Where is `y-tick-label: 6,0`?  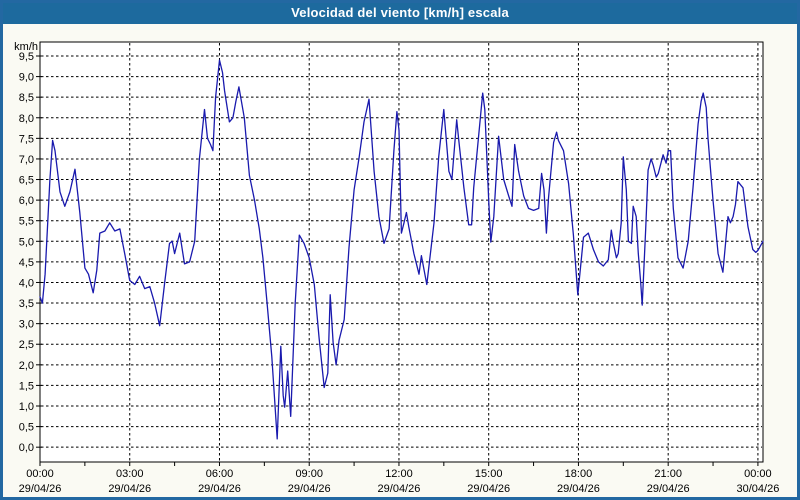
y-tick-label: 6,0 is located at coordinates (26, 201).